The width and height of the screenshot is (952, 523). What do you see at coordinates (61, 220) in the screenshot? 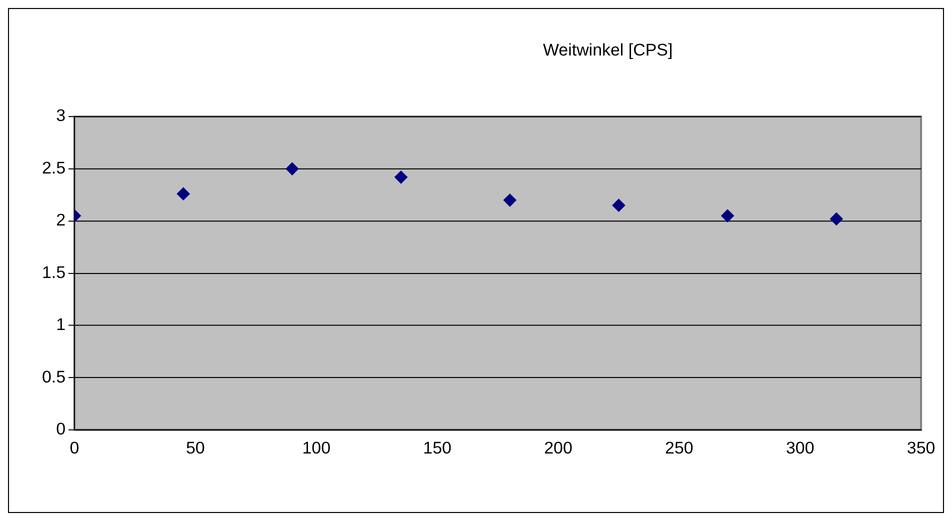
I see `y-tick-label: 2` at bounding box center [61, 220].